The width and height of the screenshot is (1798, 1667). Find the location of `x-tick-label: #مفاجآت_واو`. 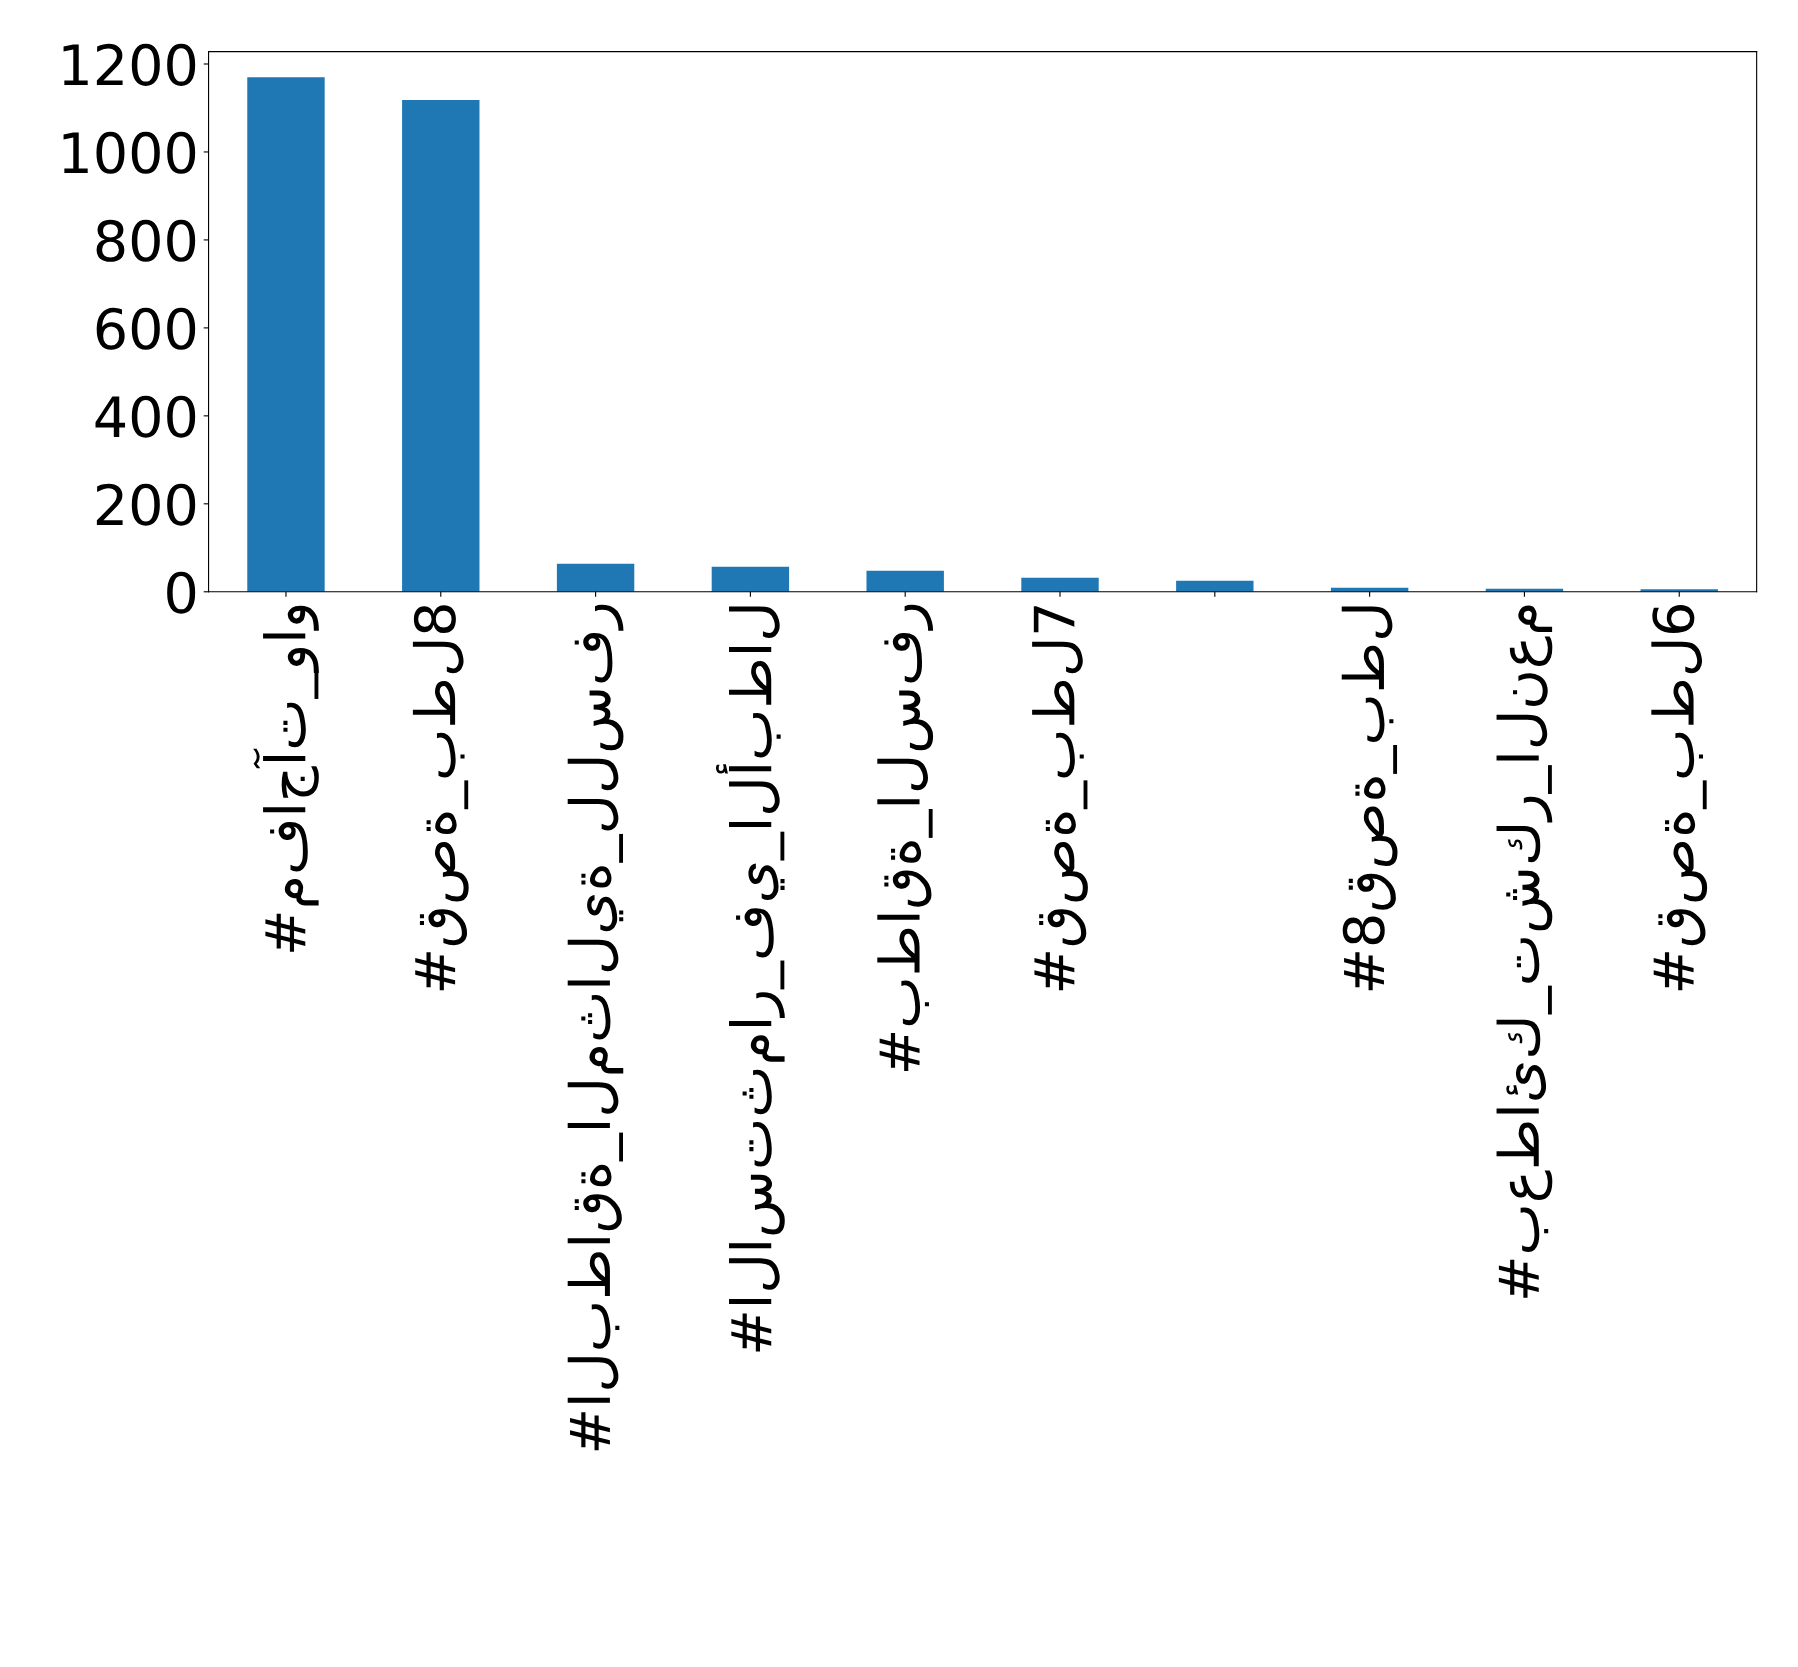

x-tick-label: #مفاجآت_واو is located at coordinates (286, 778).